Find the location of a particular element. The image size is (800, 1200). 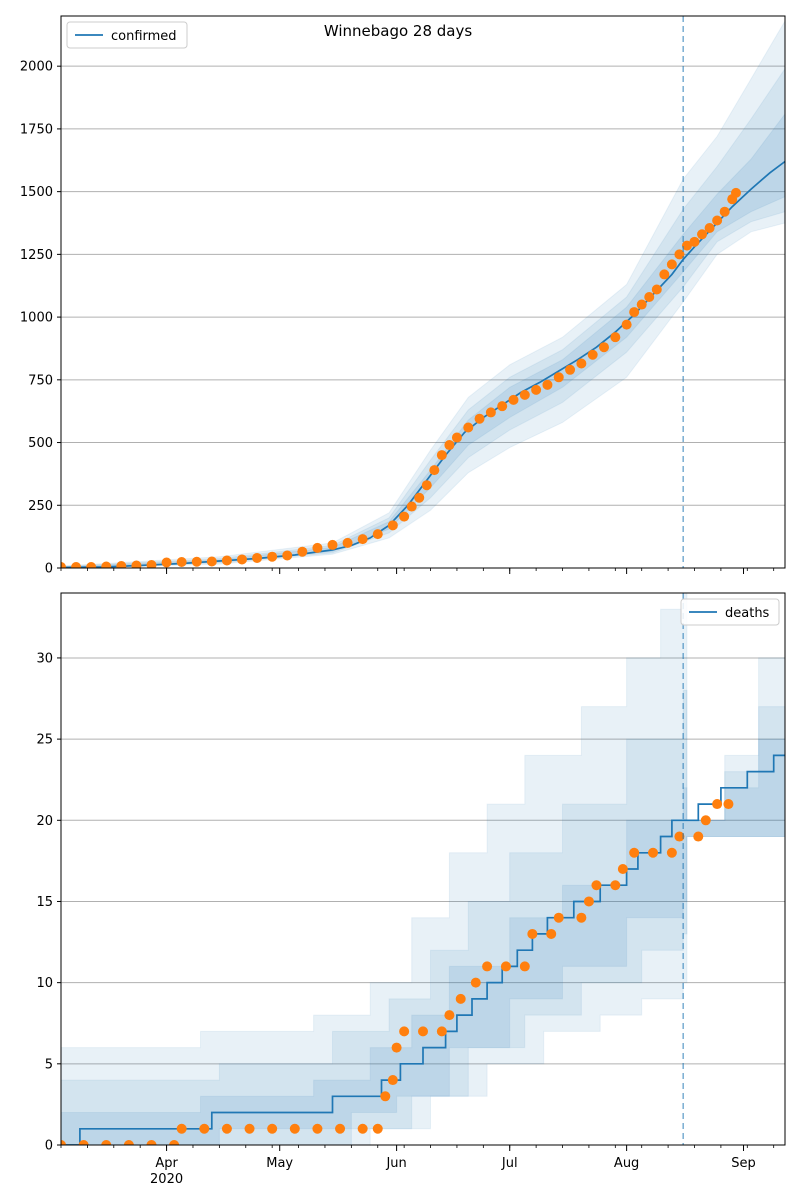

legend-box is located at coordinates (730, 612).